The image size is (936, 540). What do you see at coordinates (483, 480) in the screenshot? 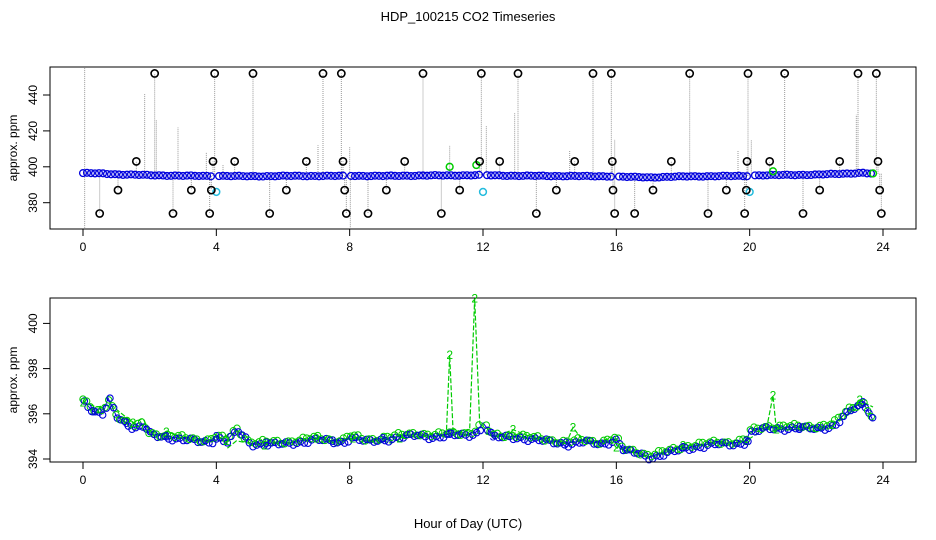
I see `bottom-x-tick-label: 12` at bounding box center [483, 480].